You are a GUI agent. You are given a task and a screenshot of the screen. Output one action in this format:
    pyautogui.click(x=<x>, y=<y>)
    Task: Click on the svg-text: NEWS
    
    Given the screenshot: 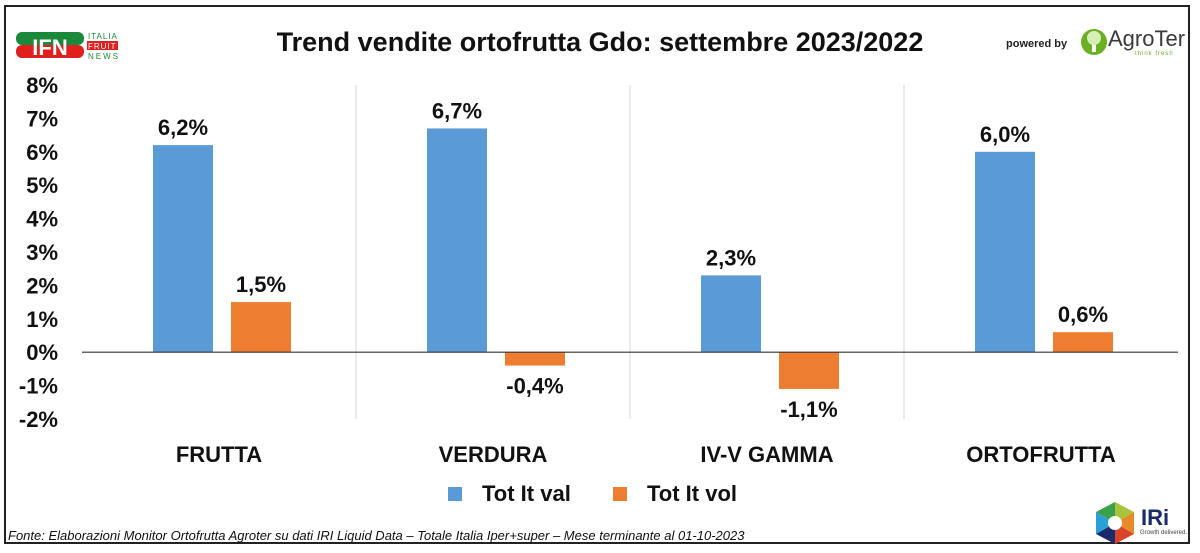 What is the action you would take?
    pyautogui.click(x=104, y=56)
    